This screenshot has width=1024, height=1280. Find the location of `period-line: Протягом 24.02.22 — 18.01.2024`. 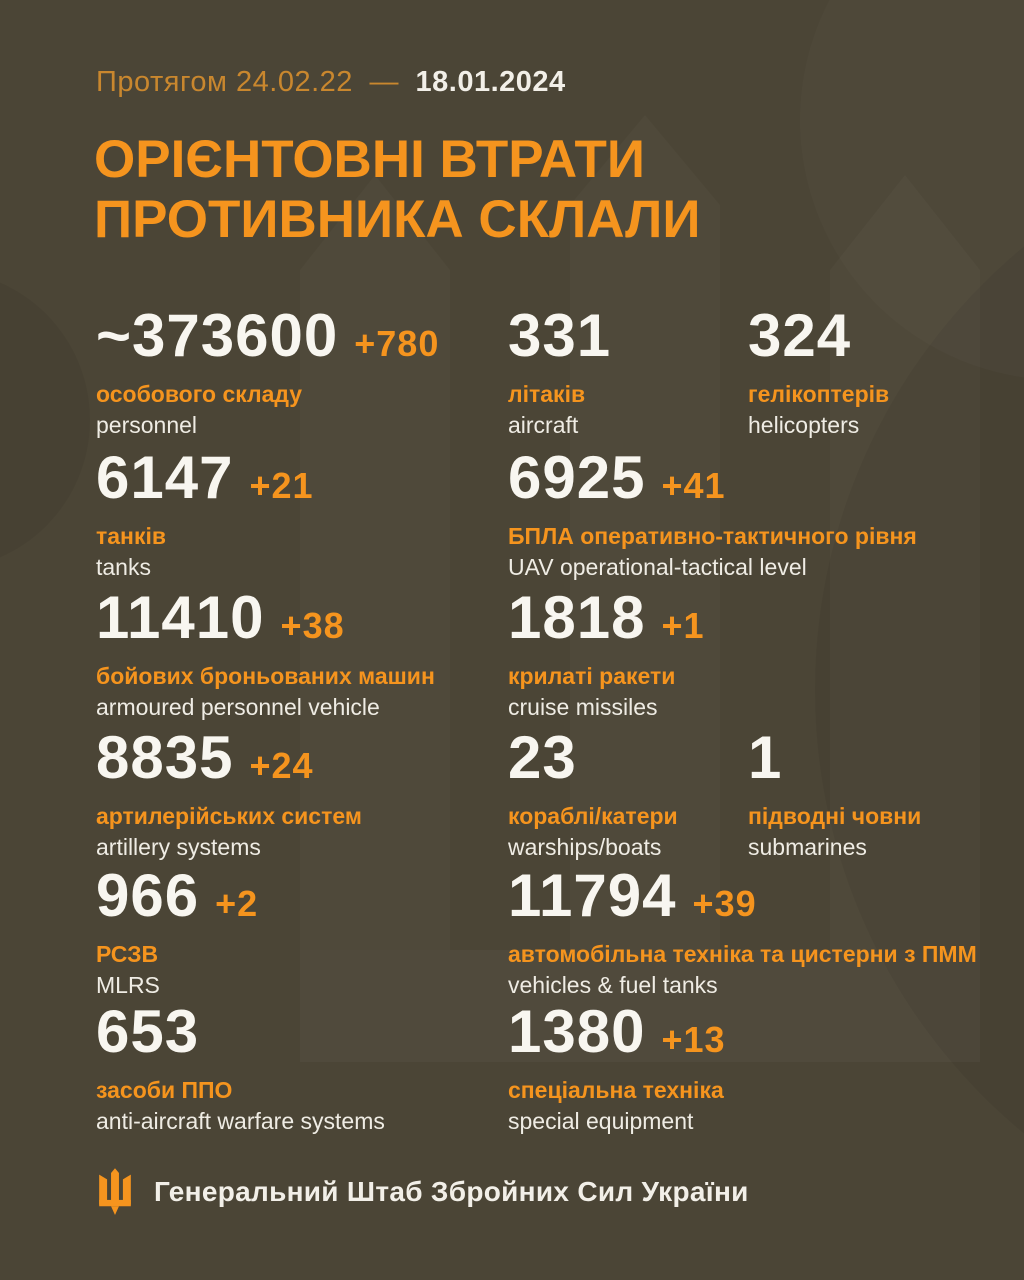

period-line: Протягом 24.02.22 — 18.01.2024 is located at coordinates (331, 82).